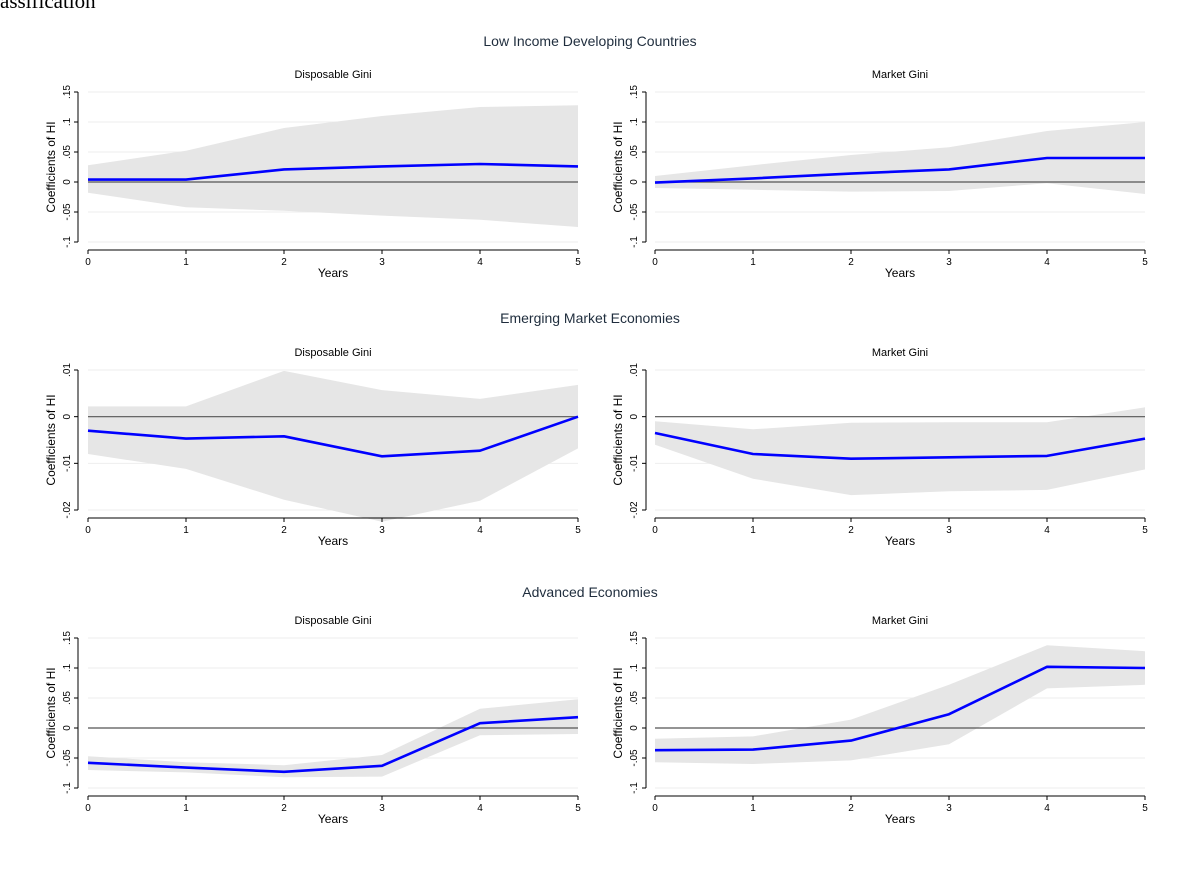 The height and width of the screenshot is (869, 1181). What do you see at coordinates (590, 318) in the screenshot?
I see `group-title: Emerging Market Economies` at bounding box center [590, 318].